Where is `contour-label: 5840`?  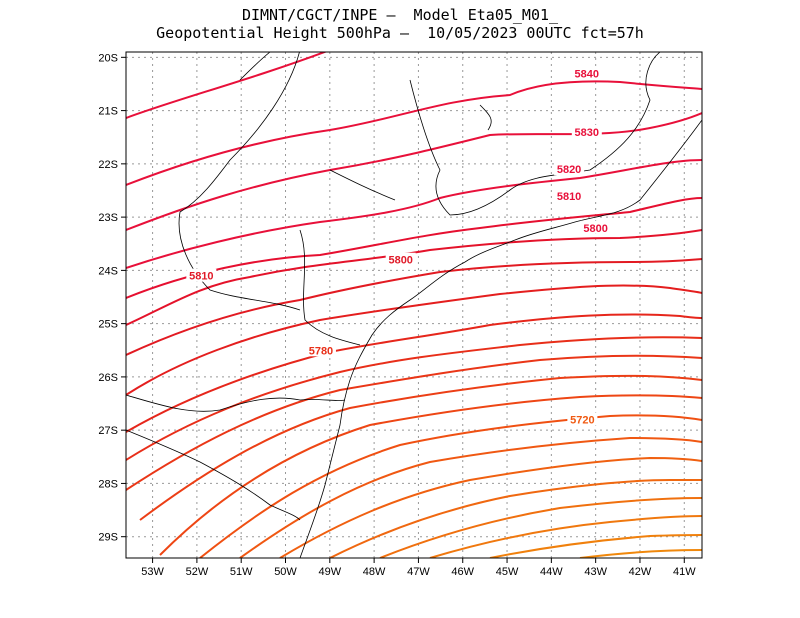 contour-label: 5840 is located at coordinates (587, 74).